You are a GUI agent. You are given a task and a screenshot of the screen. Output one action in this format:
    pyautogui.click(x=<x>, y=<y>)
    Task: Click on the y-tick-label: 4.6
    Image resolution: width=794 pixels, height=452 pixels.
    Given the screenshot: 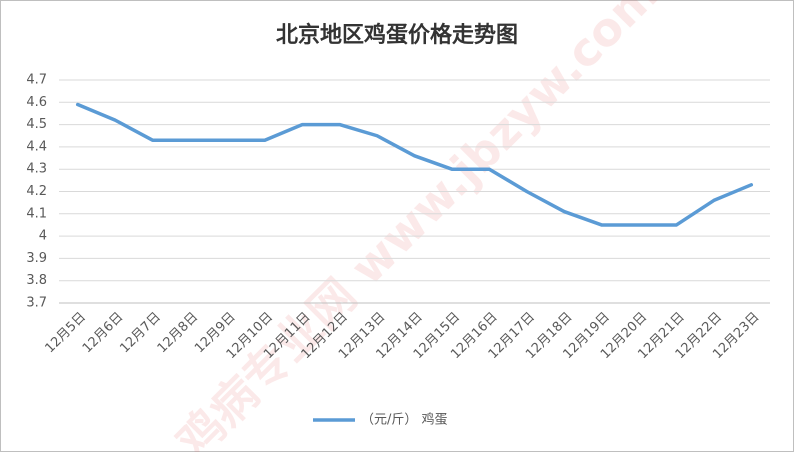 What is the action you would take?
    pyautogui.click(x=36, y=102)
    